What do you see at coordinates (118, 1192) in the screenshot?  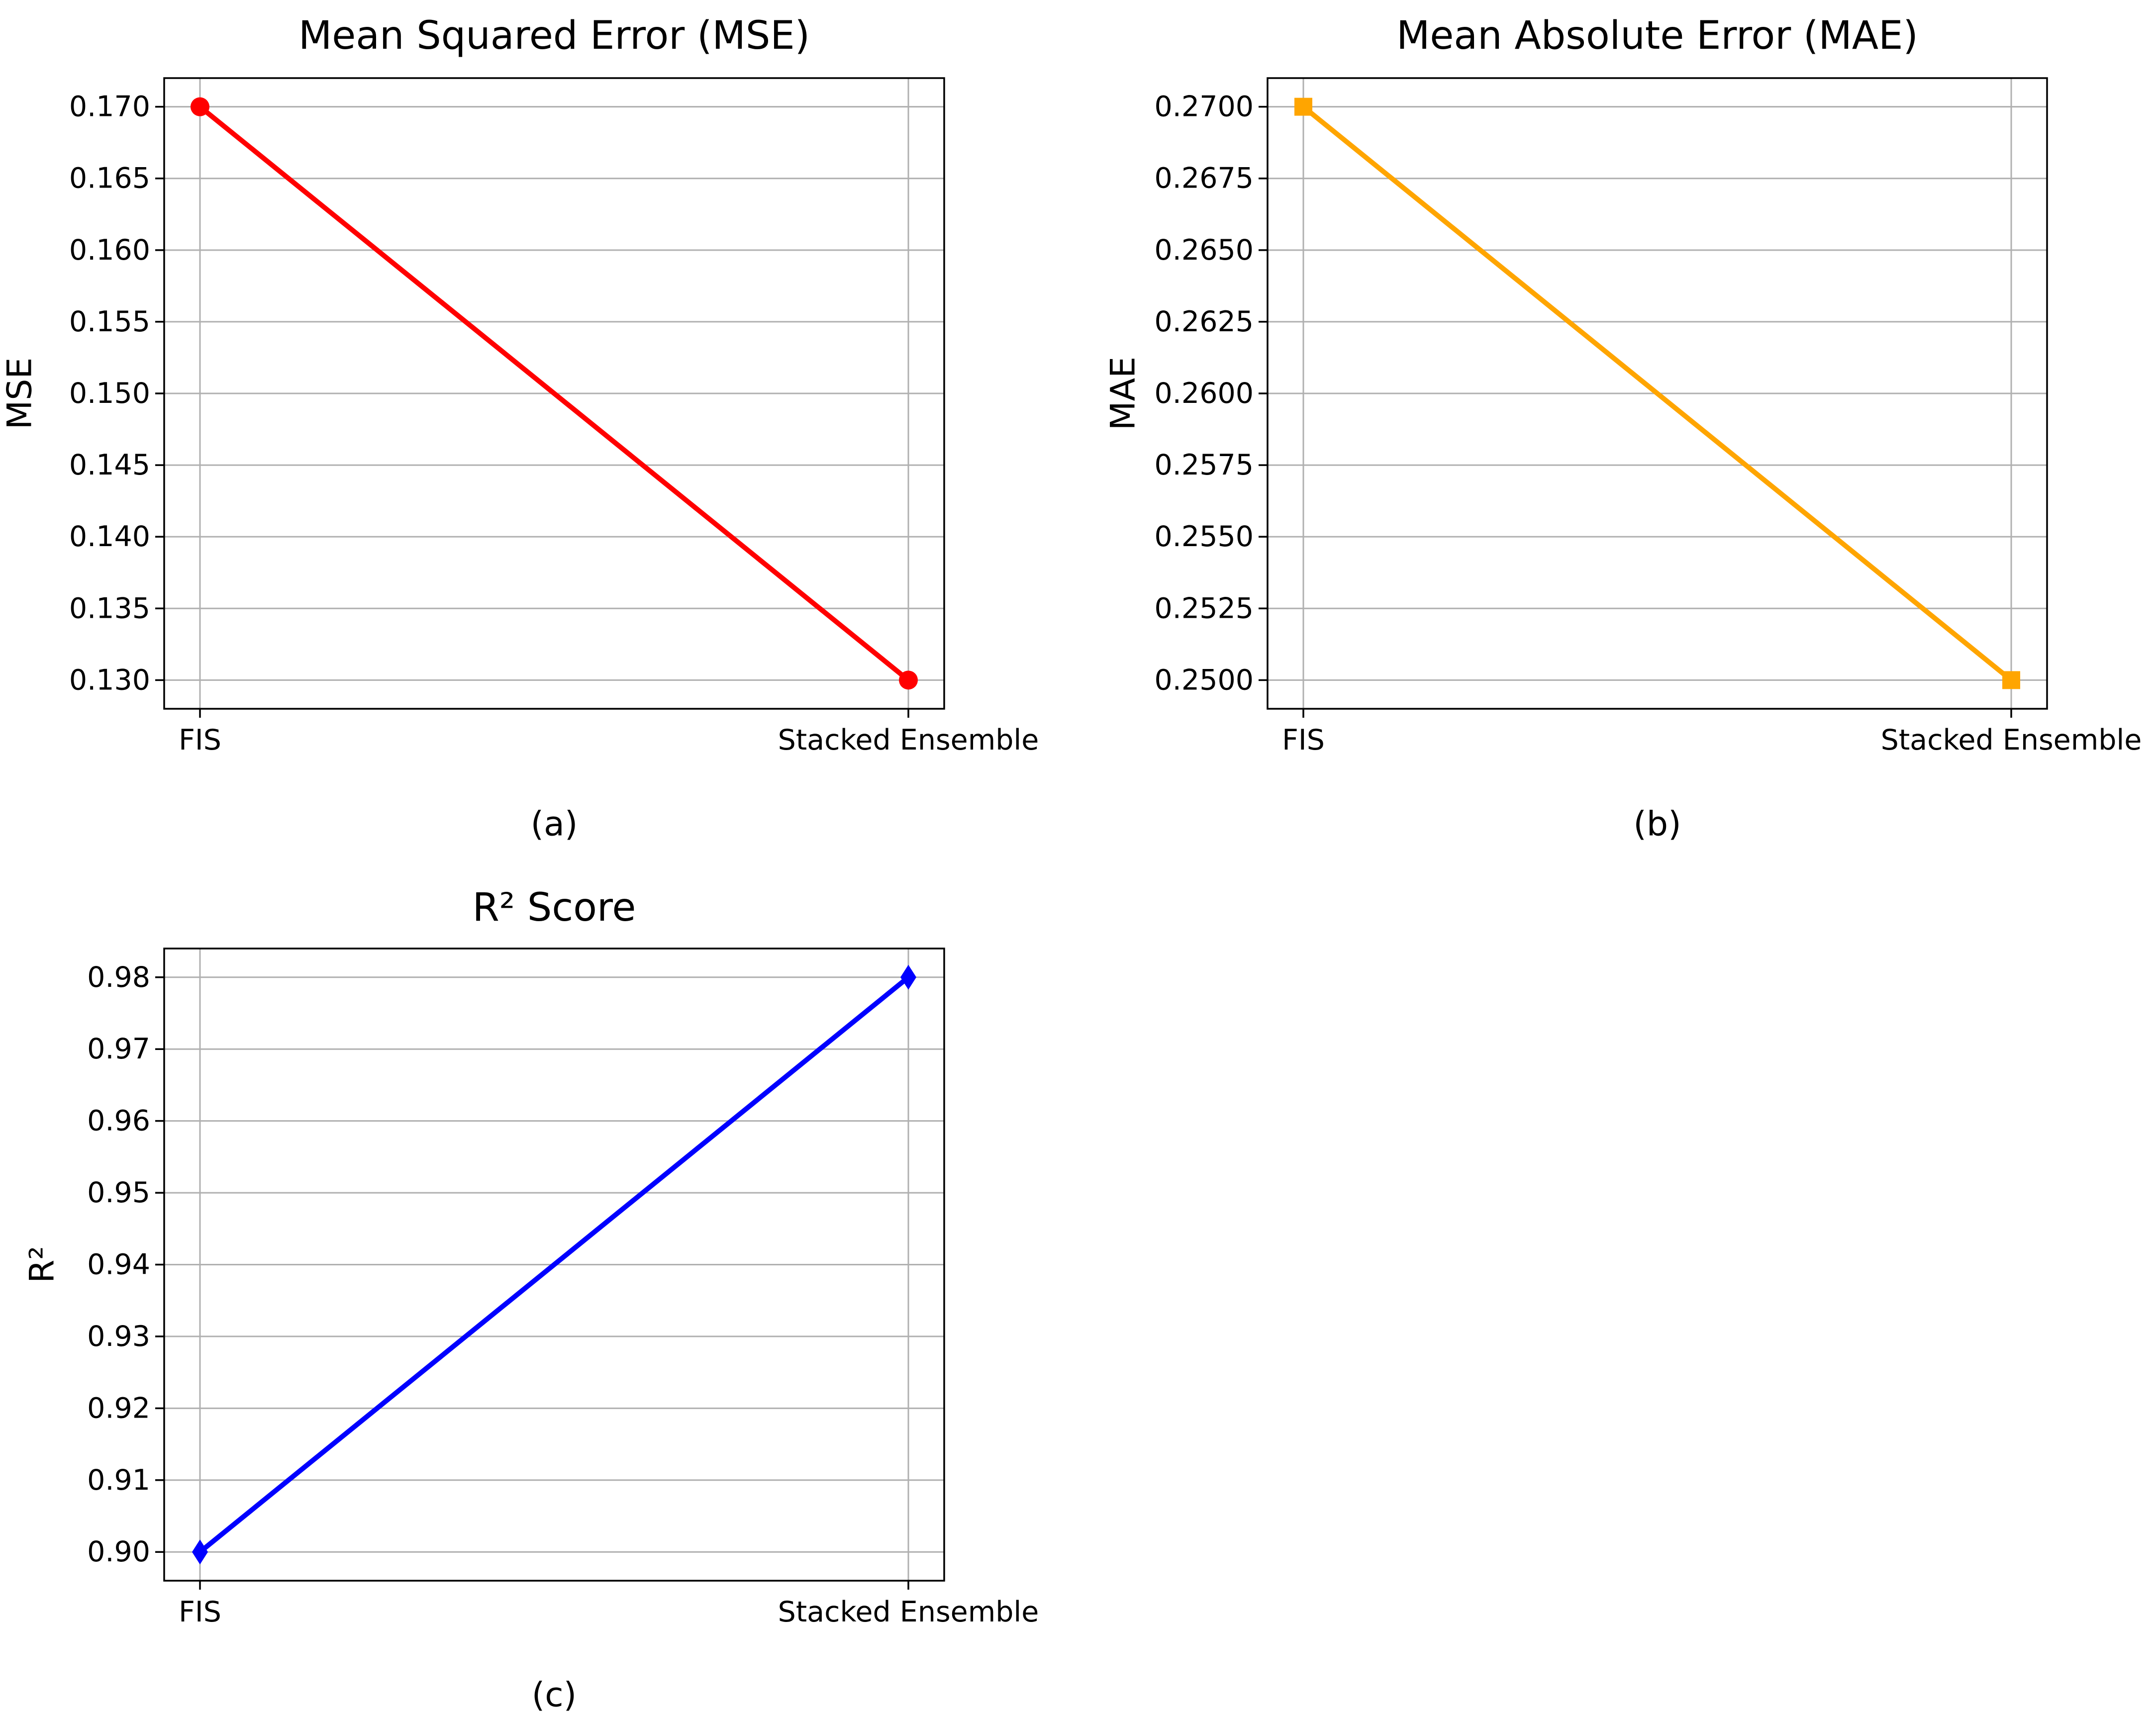 I see `panel-c-ytick-label-5: 0.95` at bounding box center [118, 1192].